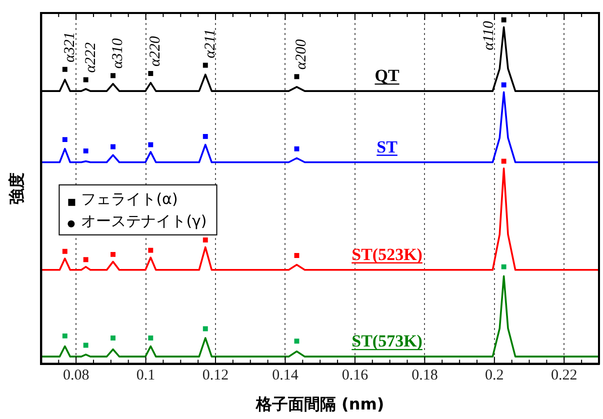  I want to click on x-tick-label: 0.2, so click(494, 376).